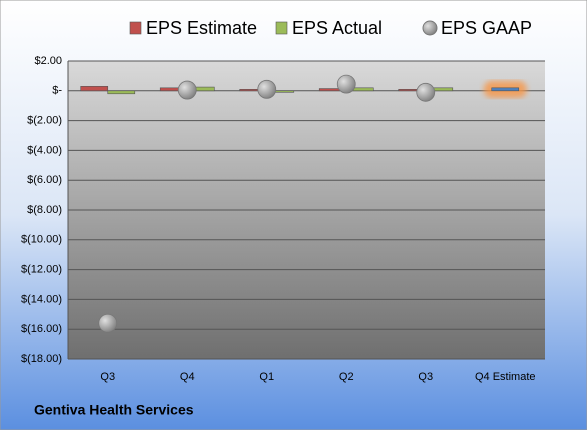 The height and width of the screenshot is (435, 587). Describe the element at coordinates (41, 359) in the screenshot. I see `y-tick-label: $(18.00)` at that location.